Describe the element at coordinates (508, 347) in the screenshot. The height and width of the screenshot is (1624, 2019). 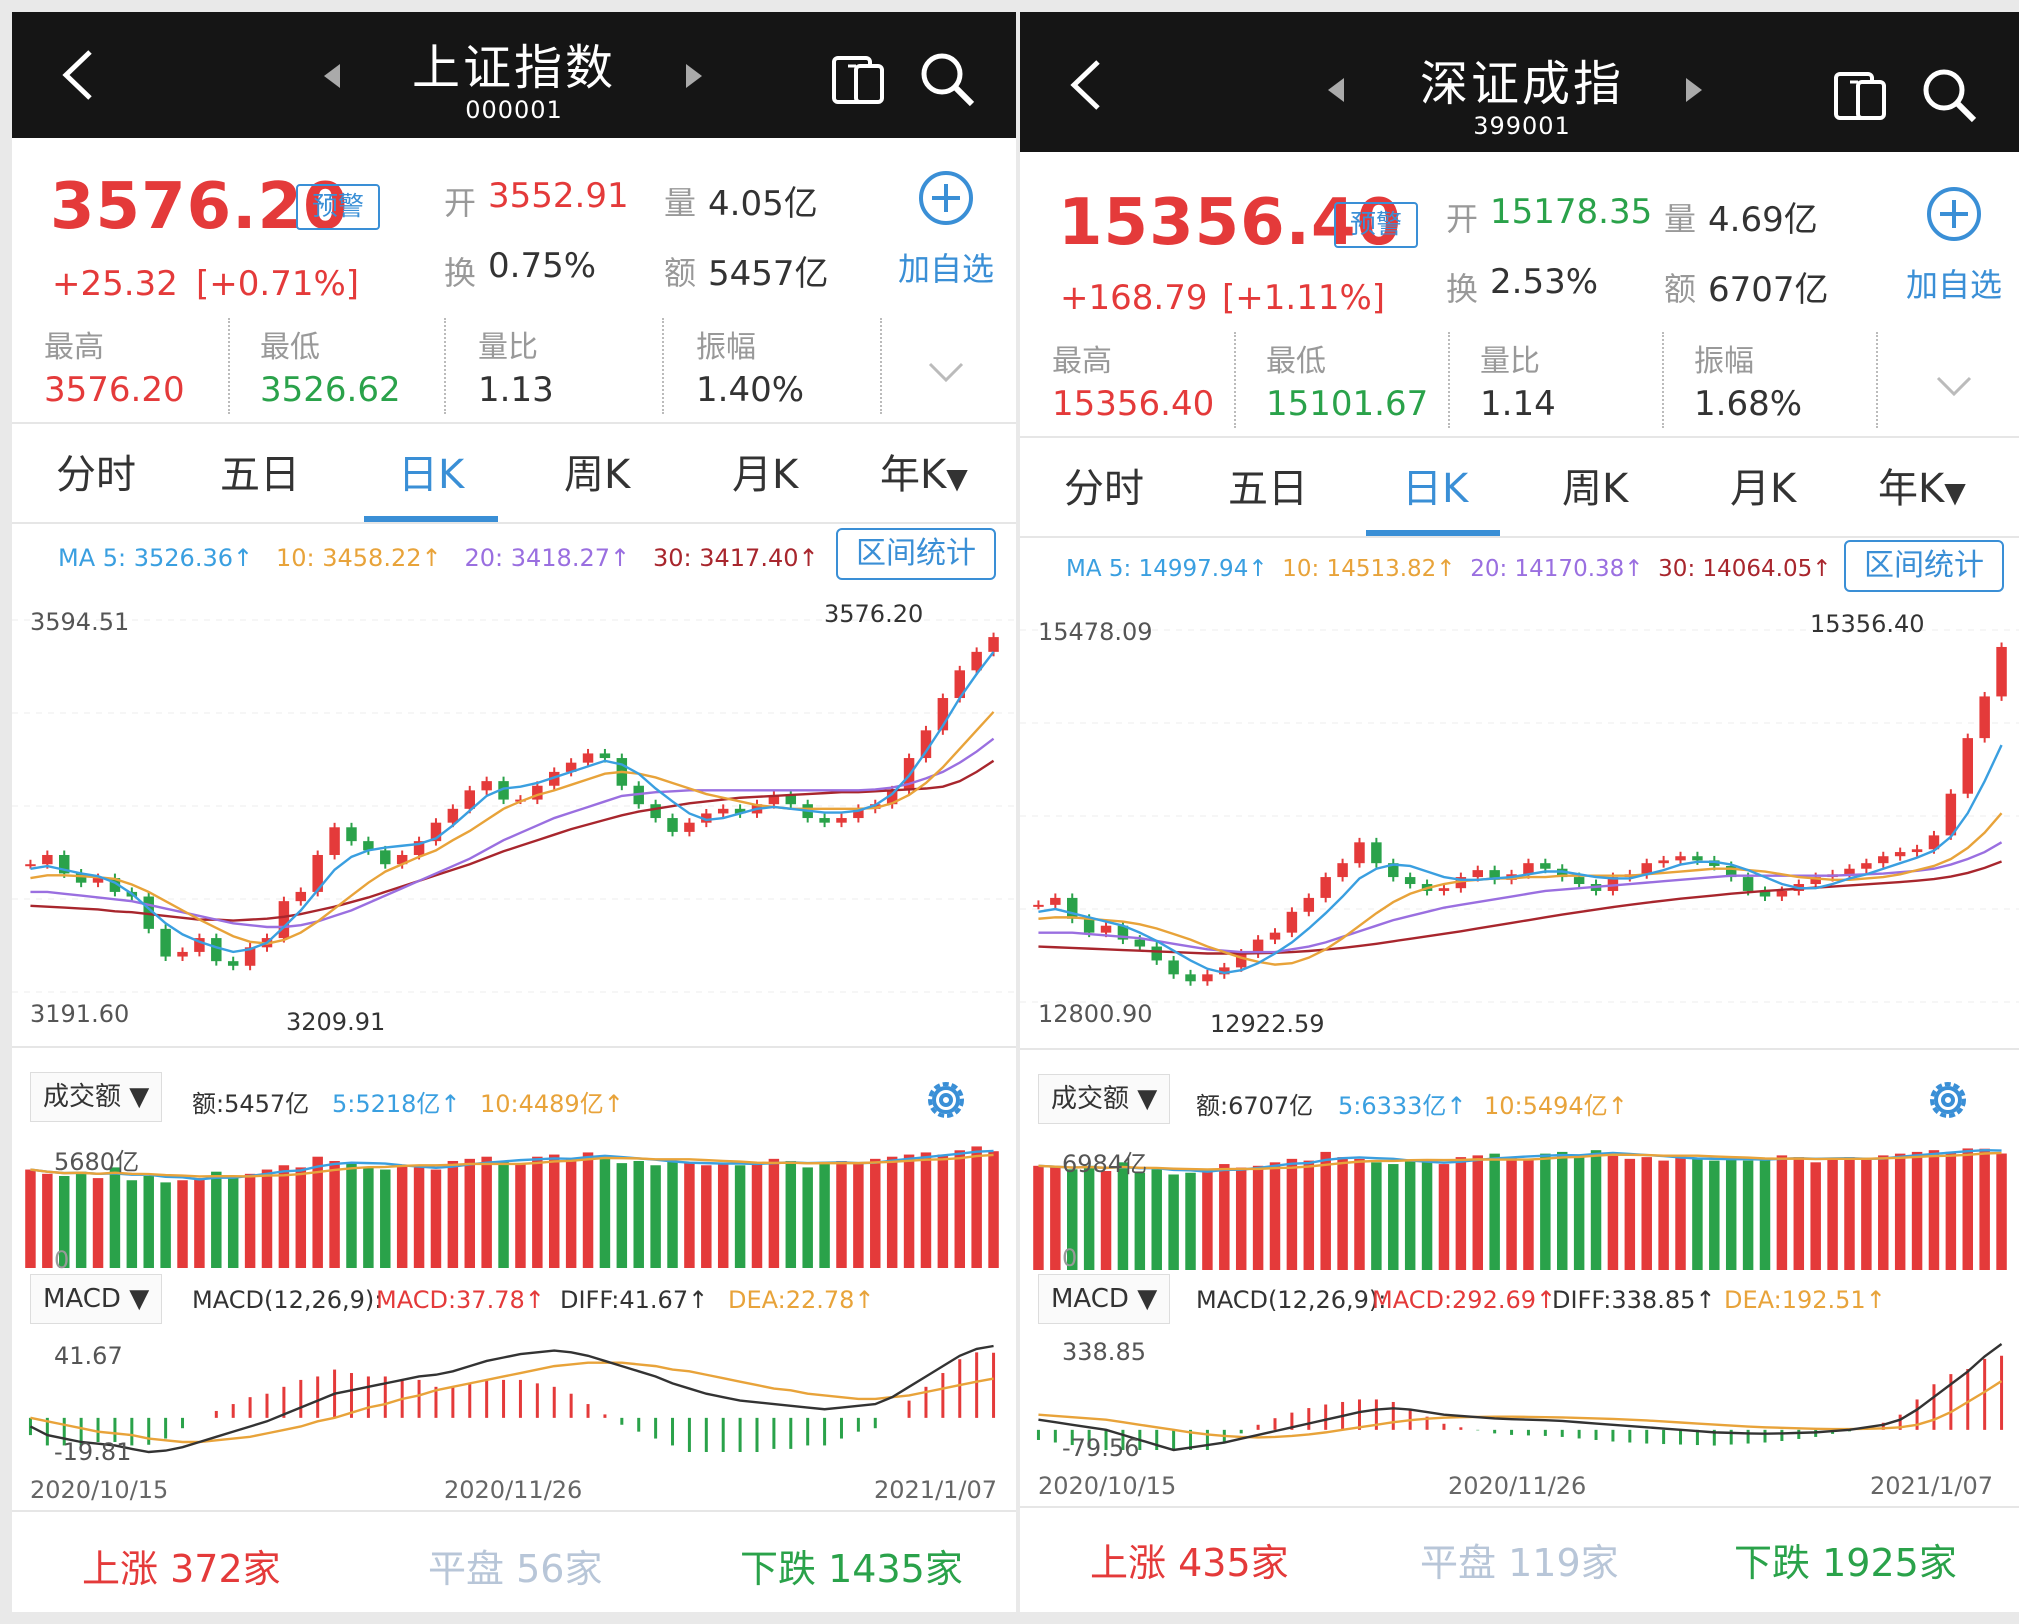
I see `volume-ratio-label: 量比` at that location.